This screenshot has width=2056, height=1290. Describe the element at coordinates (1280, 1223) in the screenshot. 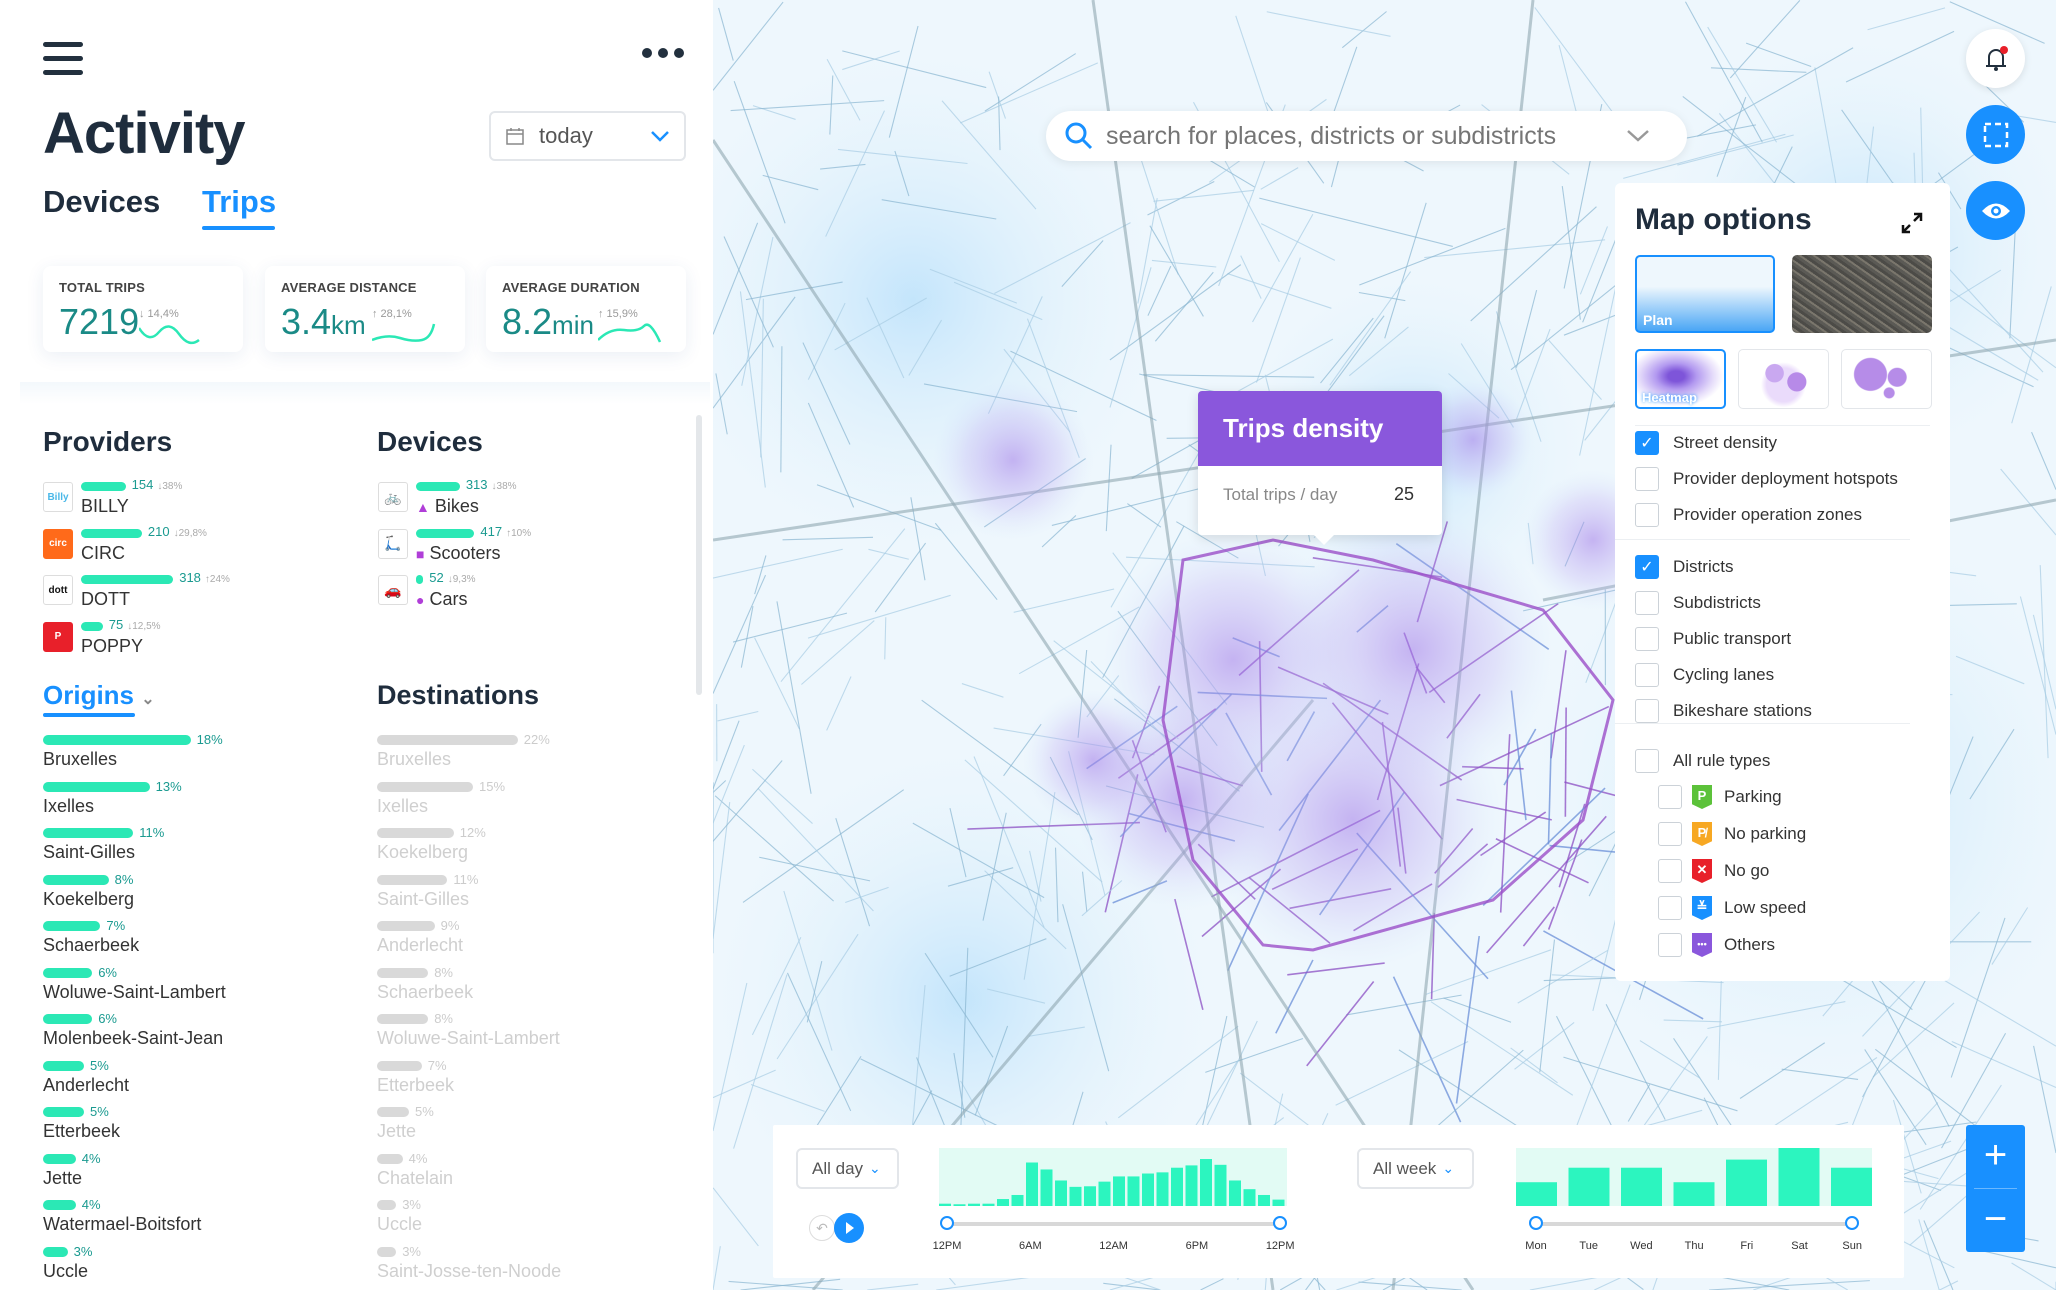

I see `hour-range-end-handle` at that location.